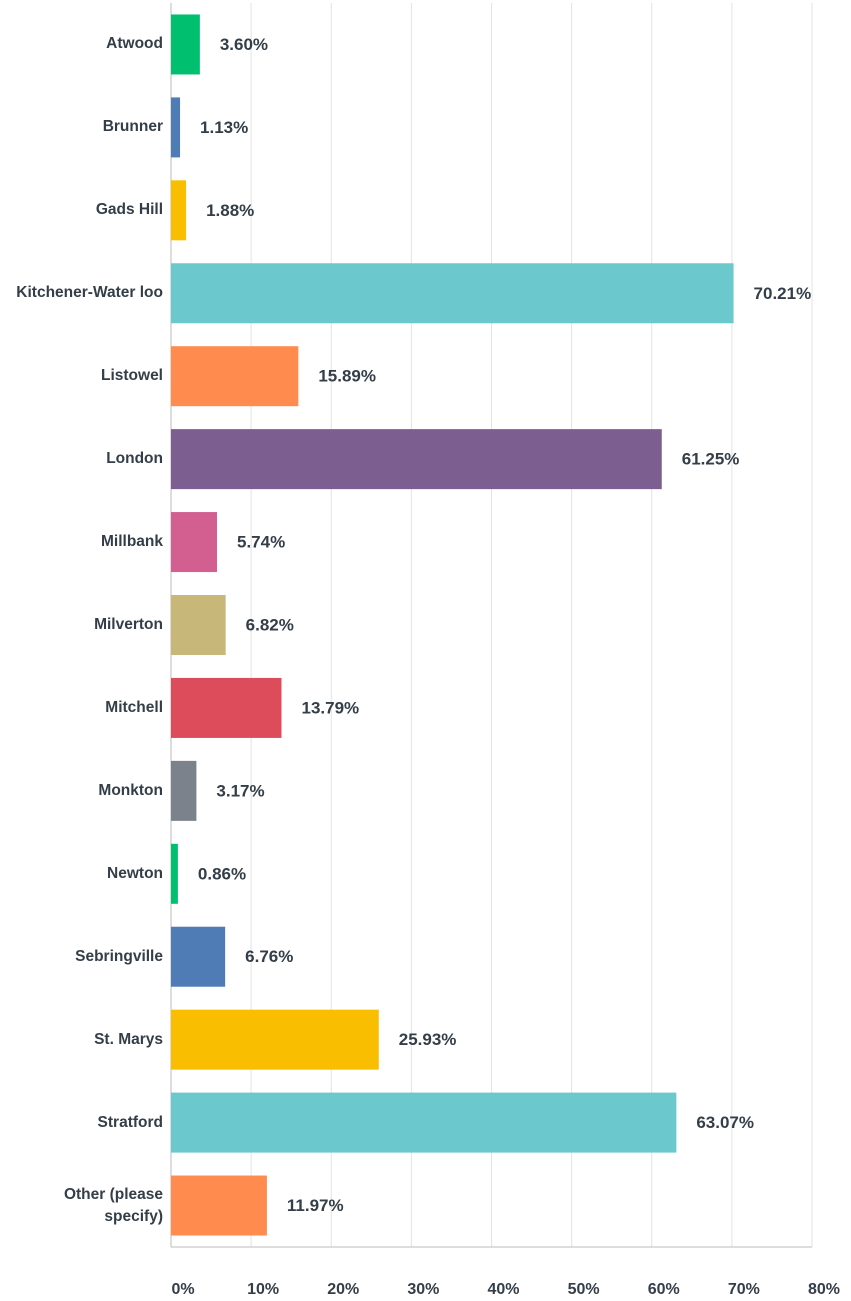 Image resolution: width=851 pixels, height=1301 pixels. Describe the element at coordinates (744, 1289) in the screenshot. I see `x-tick-label: 70%` at that location.